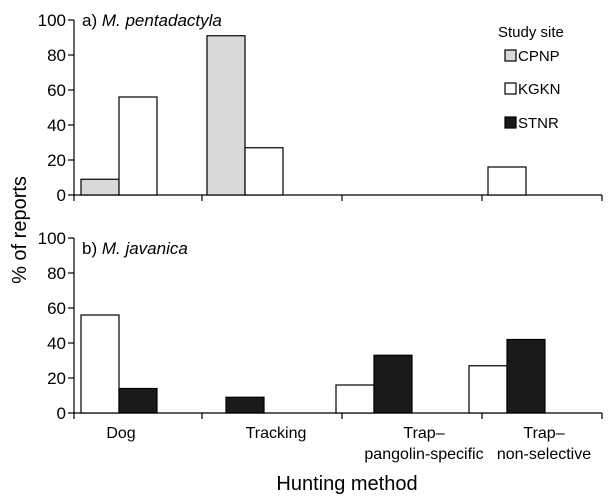  I want to click on legend-label-kgkn: KGKN, so click(539, 89).